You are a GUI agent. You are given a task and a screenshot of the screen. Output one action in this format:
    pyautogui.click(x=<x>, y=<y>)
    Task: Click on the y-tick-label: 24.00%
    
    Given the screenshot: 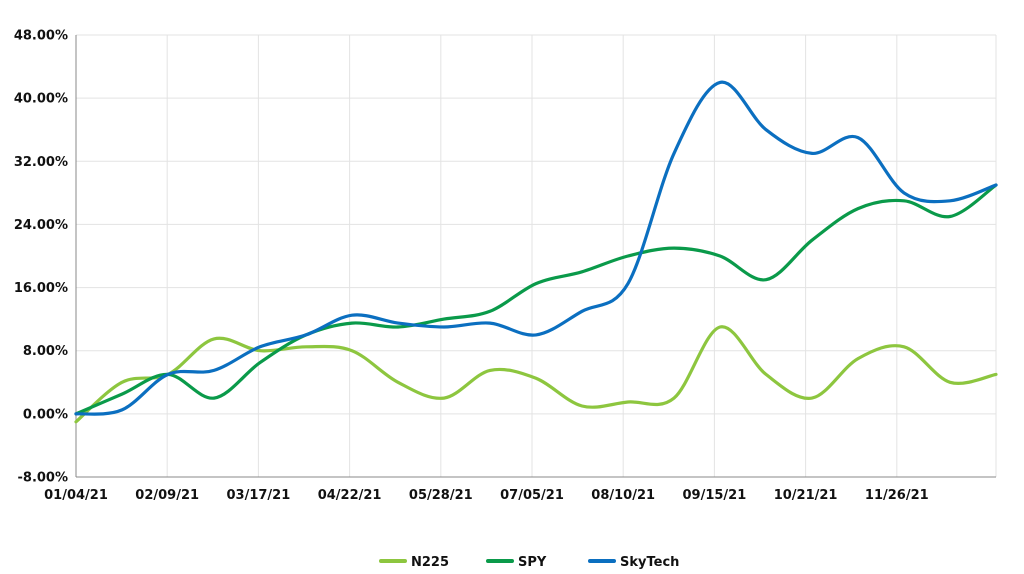 What is the action you would take?
    pyautogui.click(x=41, y=225)
    